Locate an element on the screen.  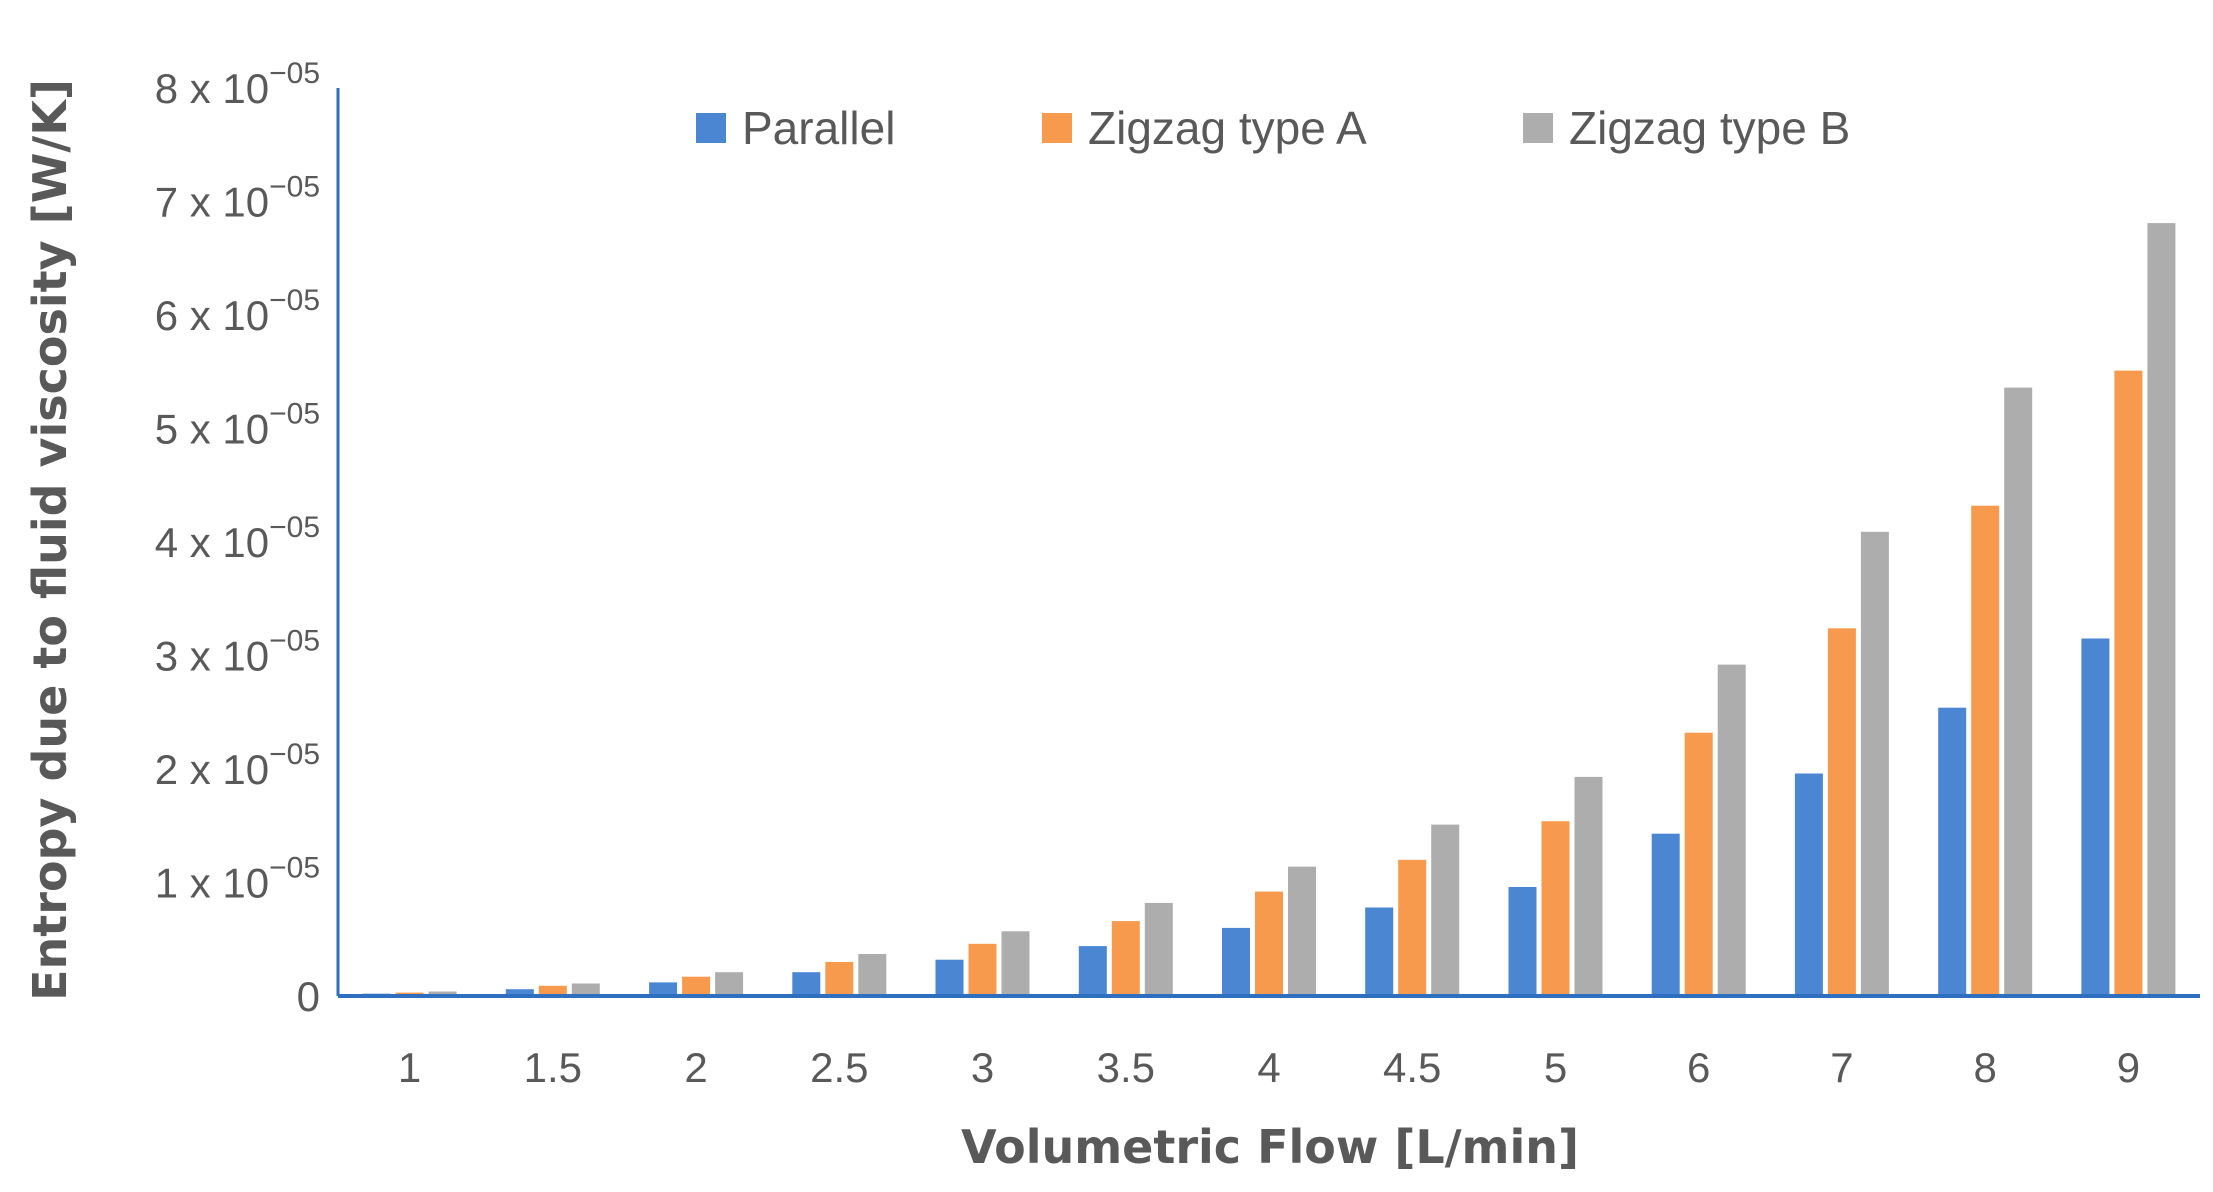
x-tick-label: 7 is located at coordinates (1841, 1067).